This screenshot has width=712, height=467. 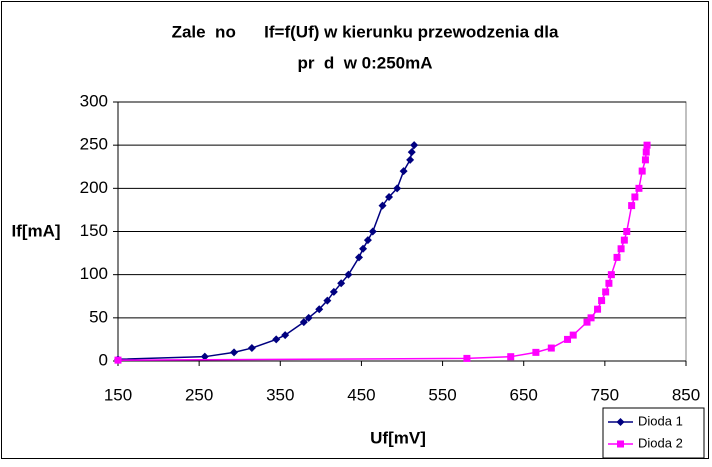 I want to click on y-tick-label: 300, so click(x=94, y=100).